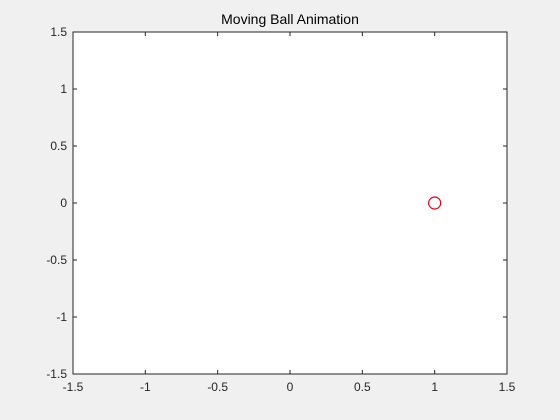 The width and height of the screenshot is (560, 420). Describe the element at coordinates (290, 19) in the screenshot. I see `chart-title: Moving Ball Animation` at that location.